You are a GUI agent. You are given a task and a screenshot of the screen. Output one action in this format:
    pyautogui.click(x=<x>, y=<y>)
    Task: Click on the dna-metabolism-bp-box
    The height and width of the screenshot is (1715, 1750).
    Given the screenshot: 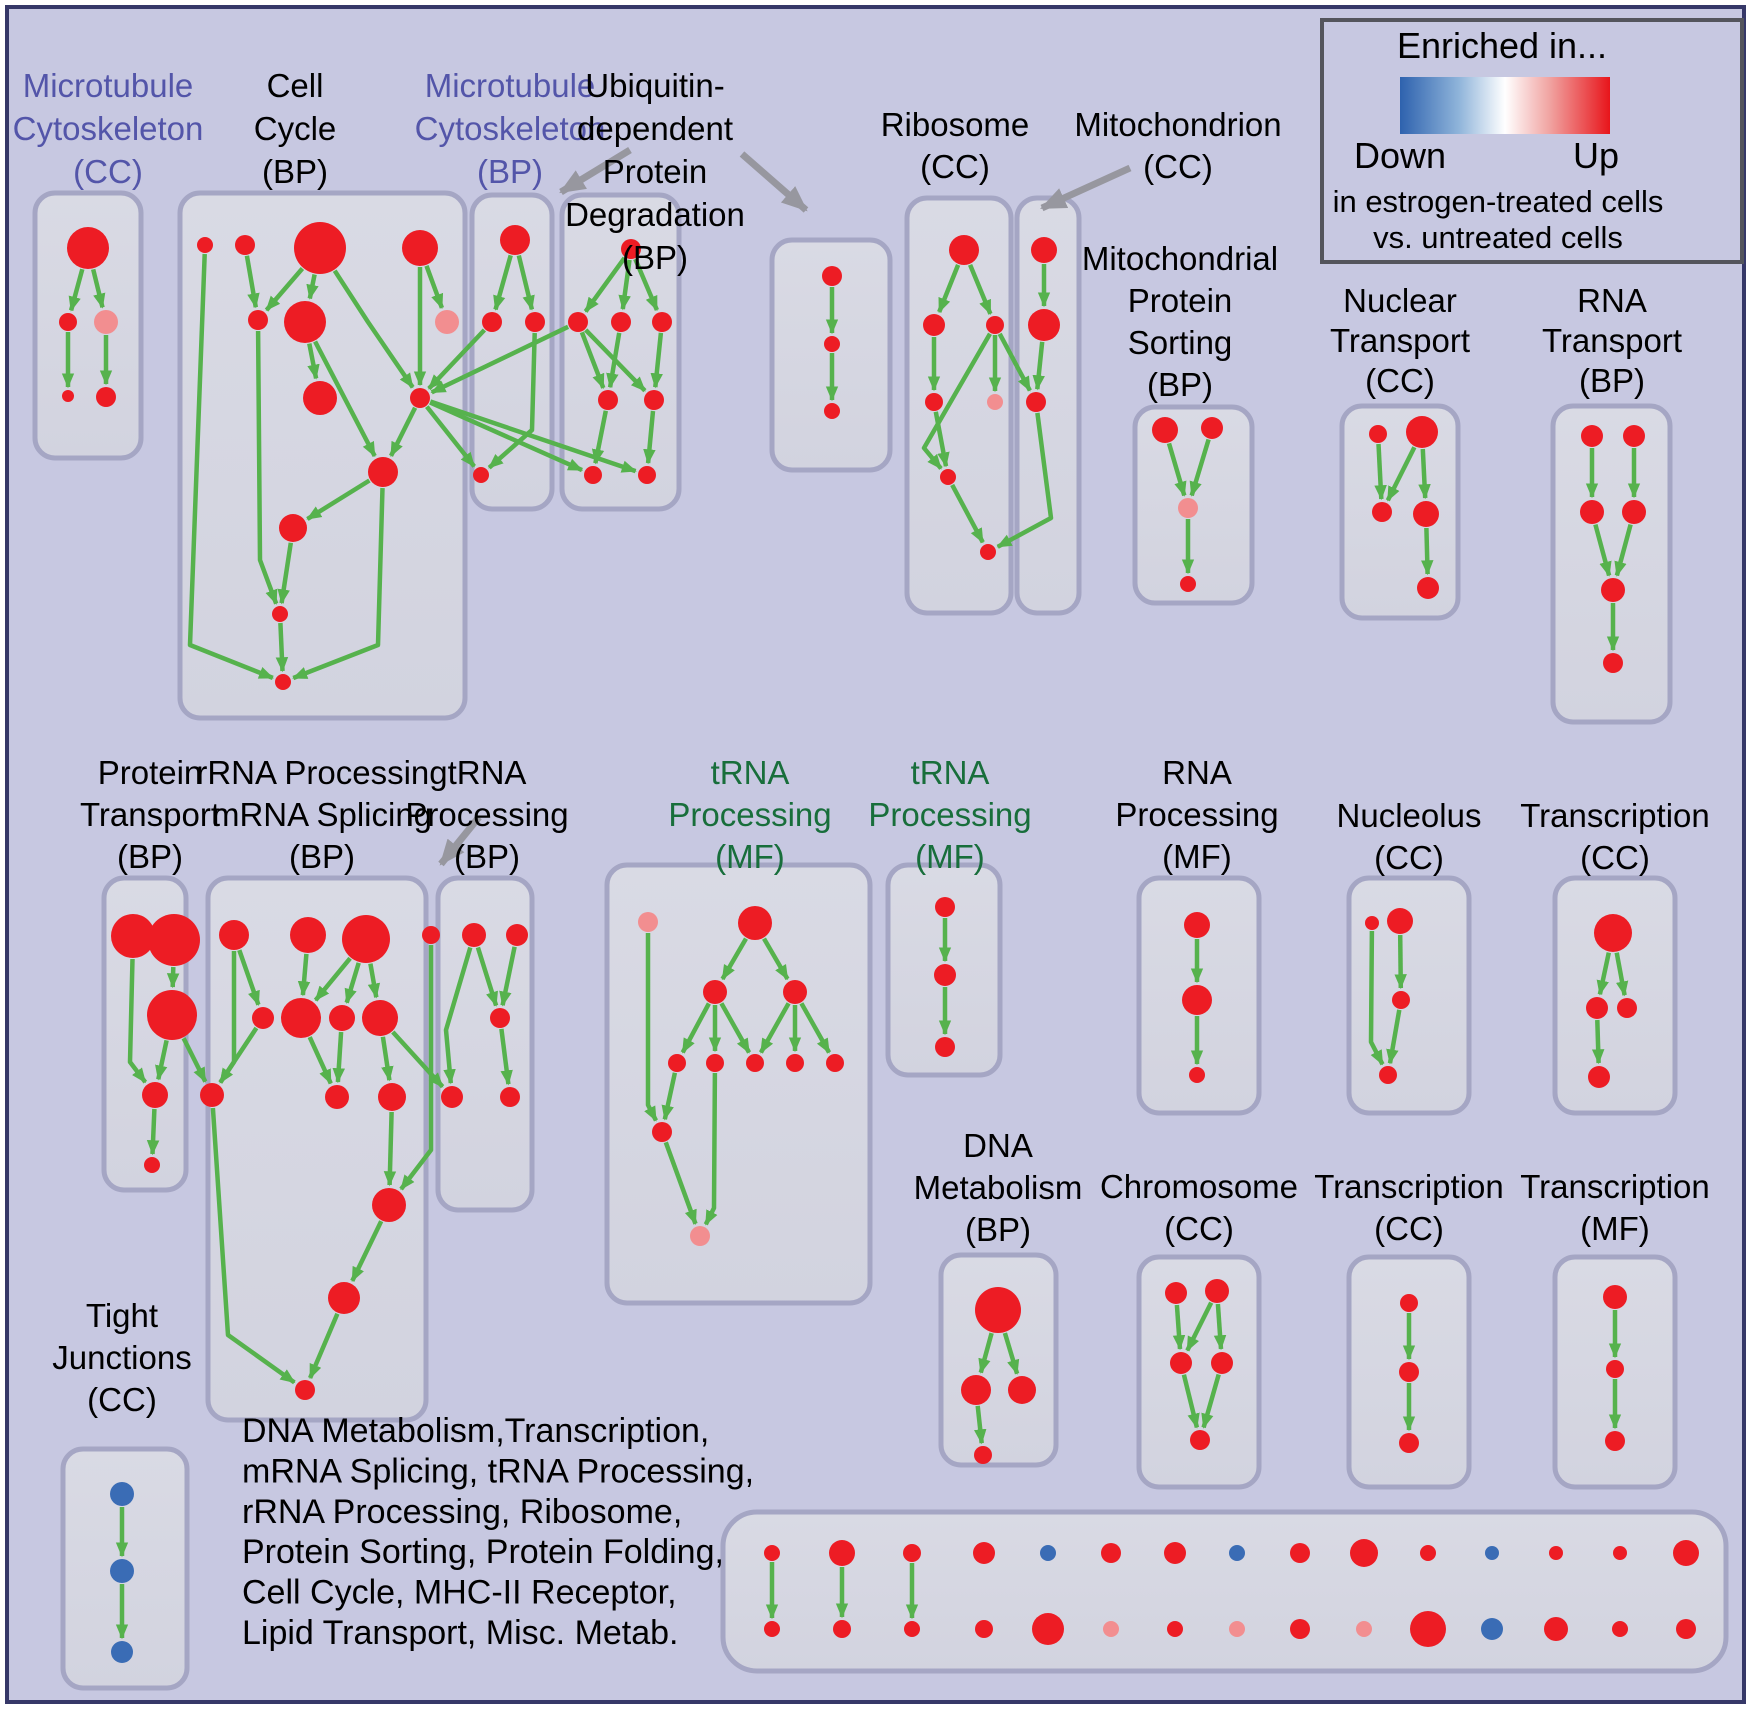 What is the action you would take?
    pyautogui.click(x=998, y=1360)
    